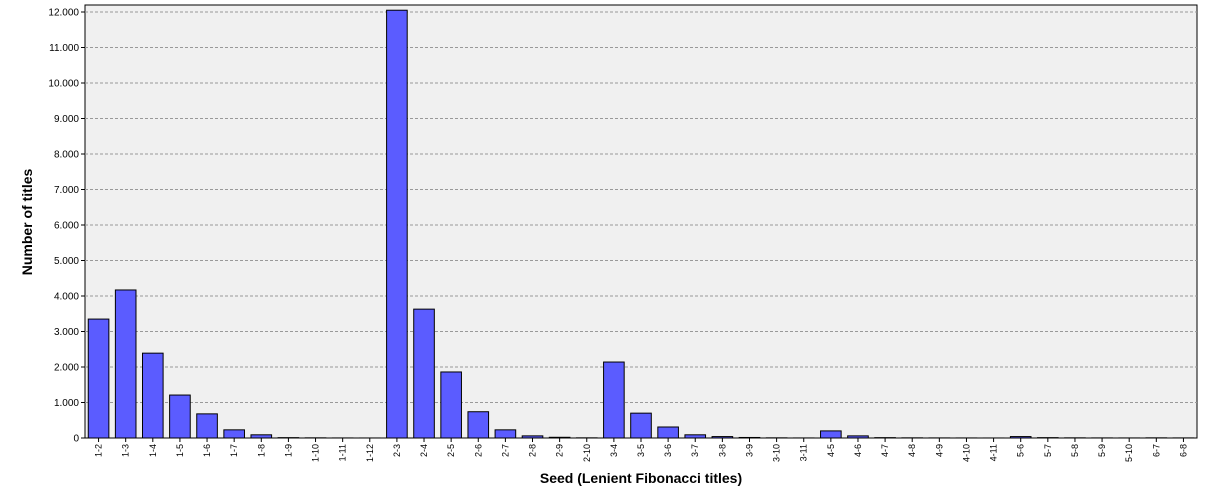  Describe the element at coordinates (1075, 450) in the screenshot. I see `x-tick-label: 5-8` at that location.